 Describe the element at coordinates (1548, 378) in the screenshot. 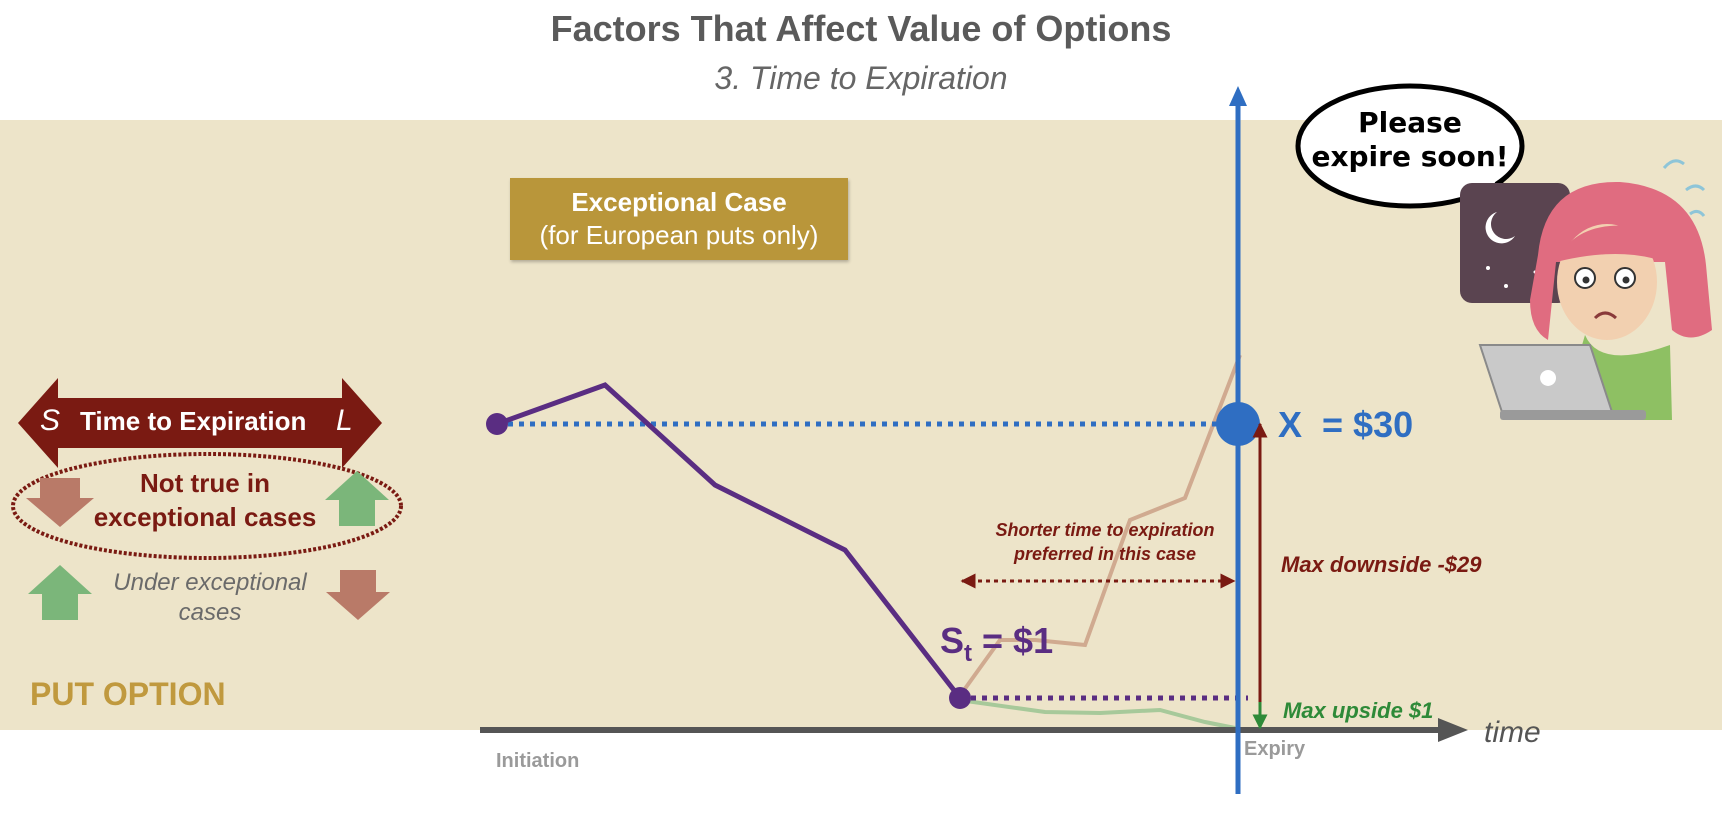

I see `apple-icon` at that location.